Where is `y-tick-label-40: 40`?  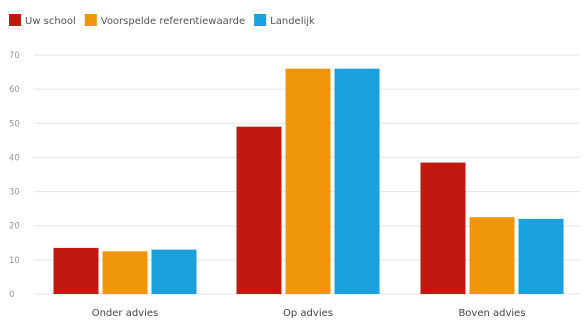
y-tick-label-40: 40 is located at coordinates (14, 158).